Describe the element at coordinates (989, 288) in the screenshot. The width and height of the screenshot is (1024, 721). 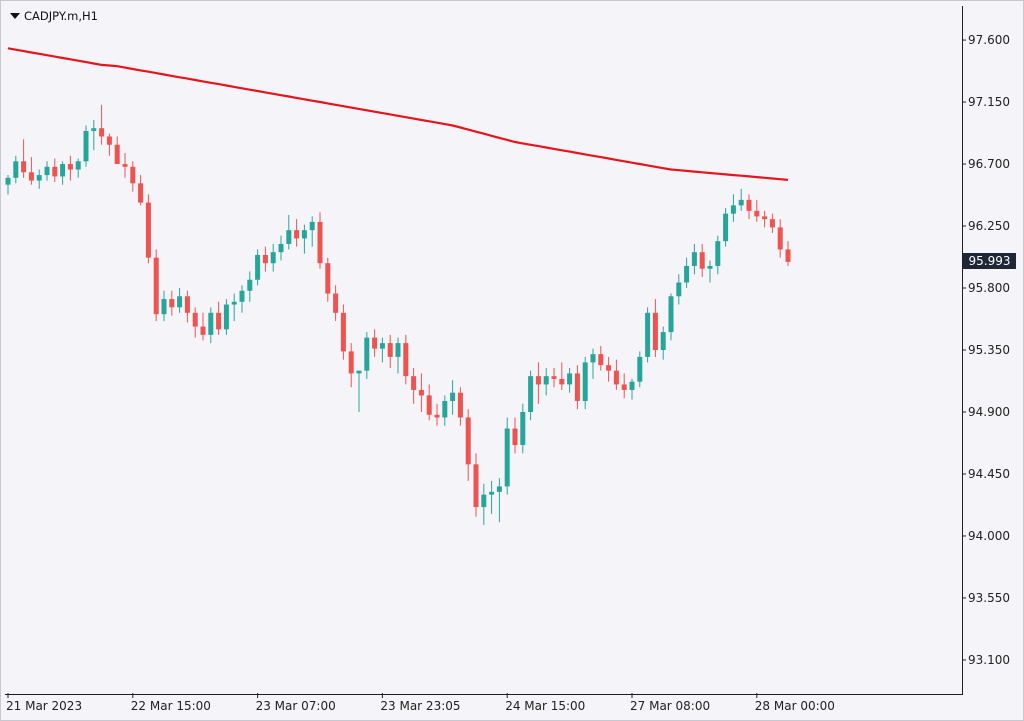
I see `y-tick-label: 95.800` at that location.